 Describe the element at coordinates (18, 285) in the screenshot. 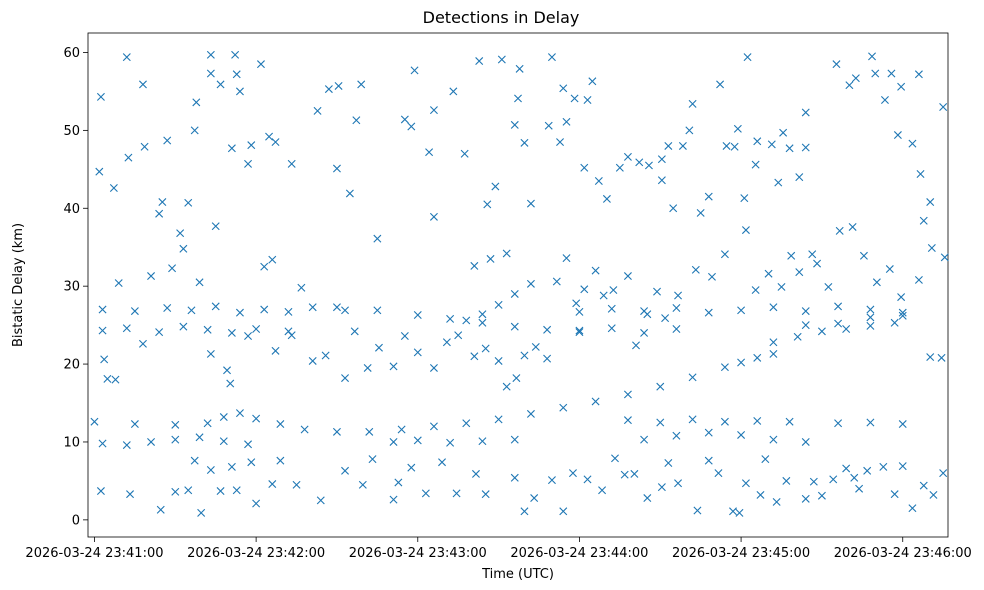

I see `y-axis-label: Bistatic Delay (km)` at that location.